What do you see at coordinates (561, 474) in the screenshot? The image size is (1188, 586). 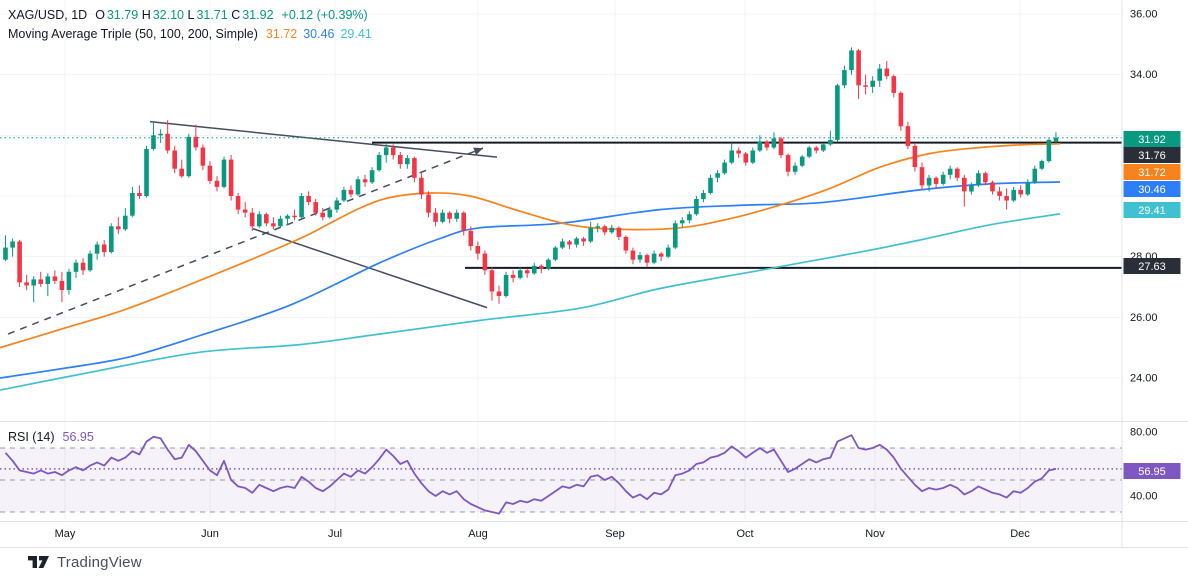 I see `rsi-pane` at bounding box center [561, 474].